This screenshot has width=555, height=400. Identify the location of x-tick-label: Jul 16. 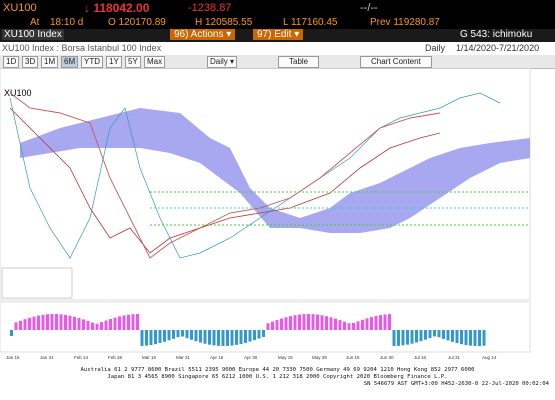
(420, 357).